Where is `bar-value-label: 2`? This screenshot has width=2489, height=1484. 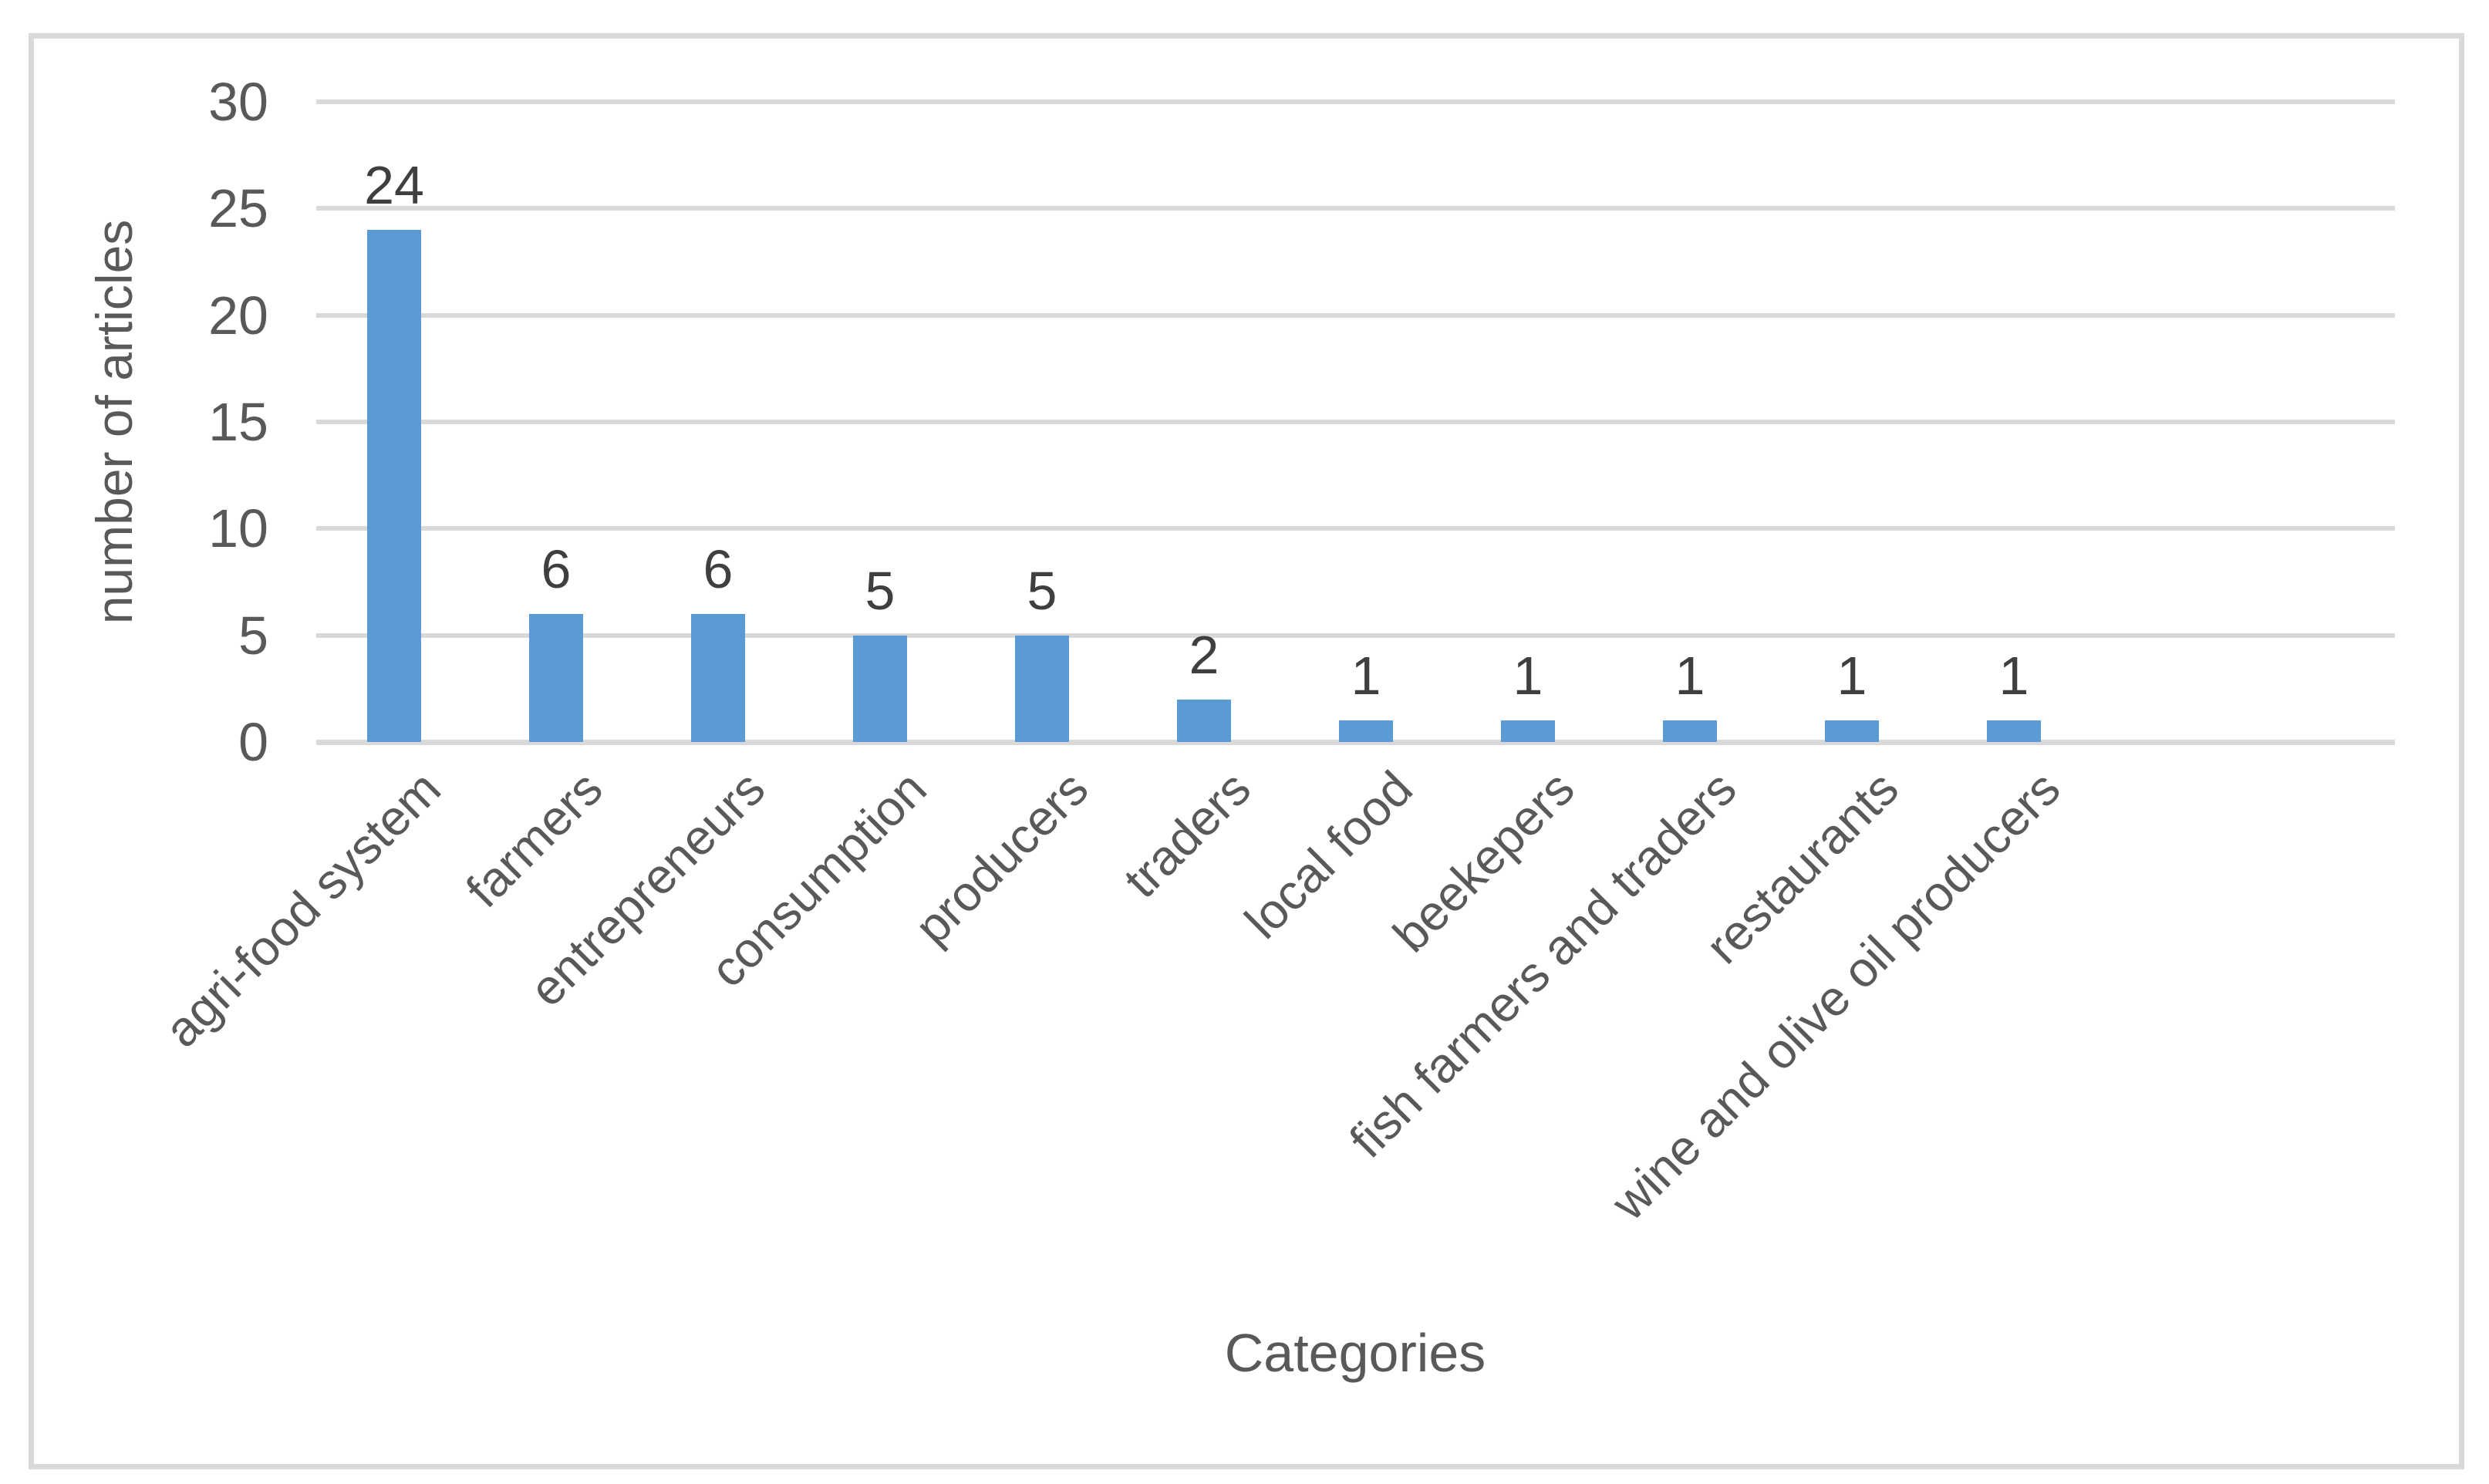
bar-value-label: 2 is located at coordinates (1204, 654).